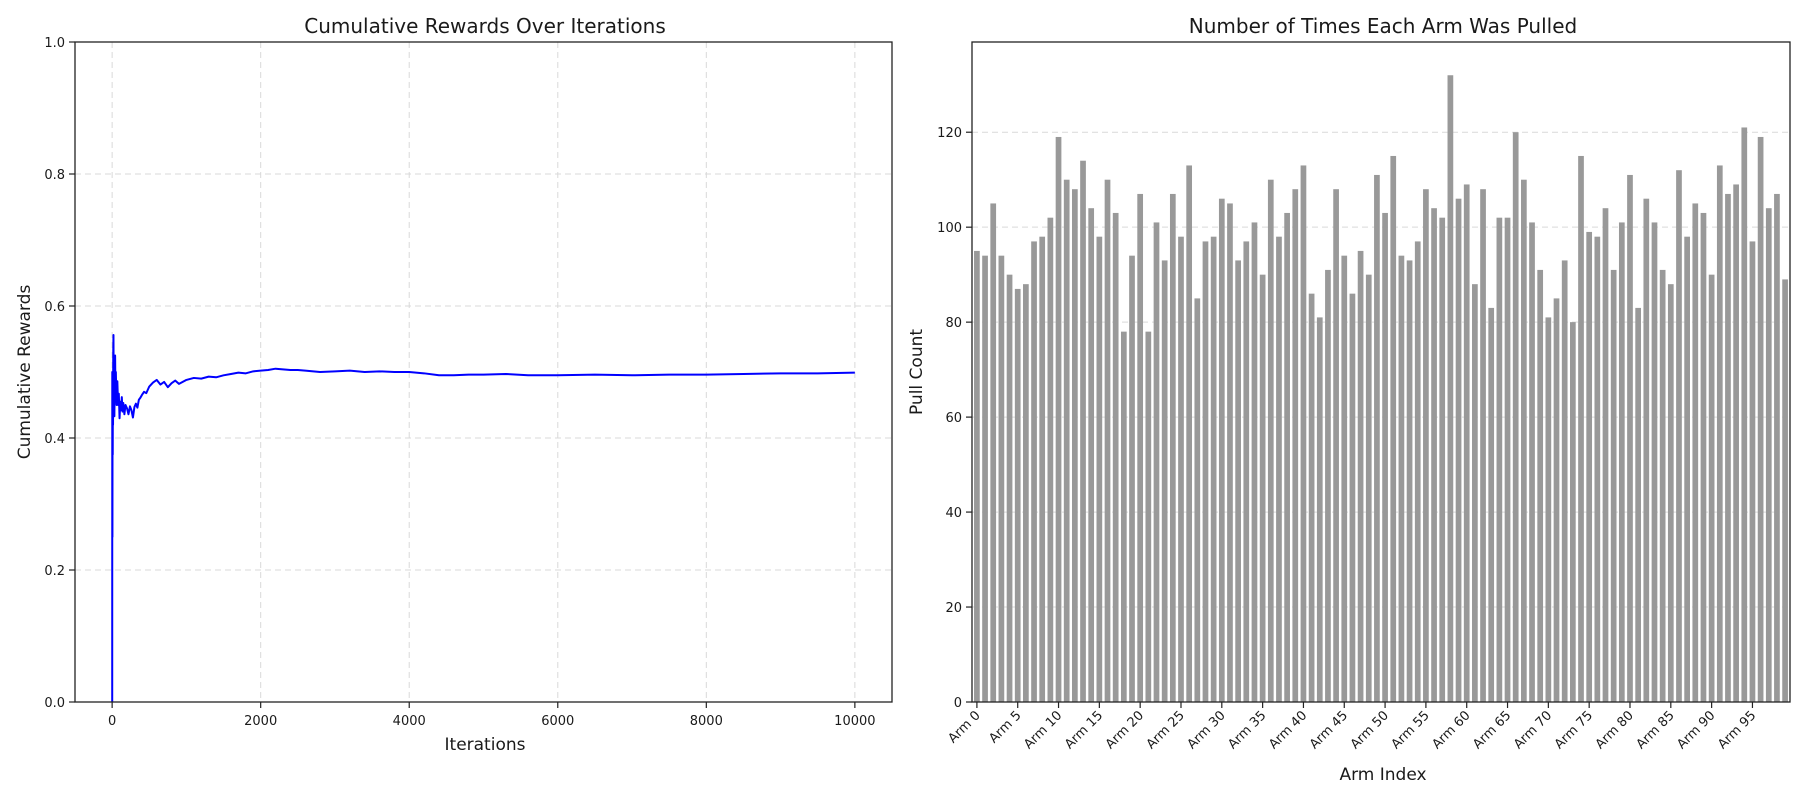 This screenshot has height=800, width=1800. I want to click on bar-chart-title: Number of Times Each Arm Was Pulled, so click(1383, 26).